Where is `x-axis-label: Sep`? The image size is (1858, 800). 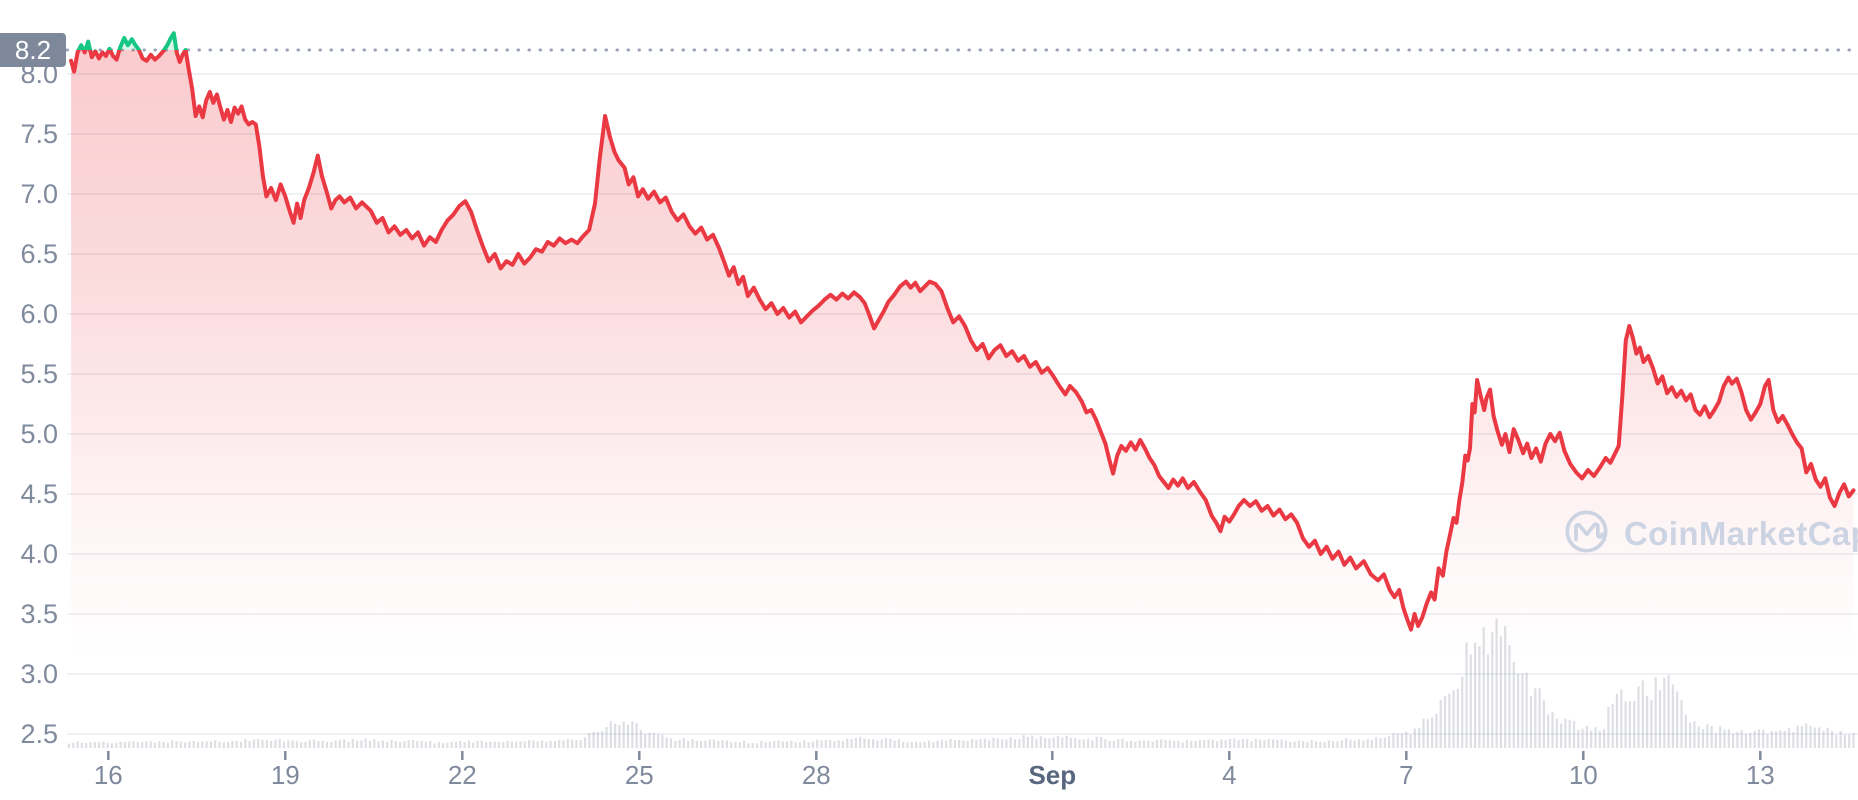
x-axis-label: Sep is located at coordinates (1052, 775).